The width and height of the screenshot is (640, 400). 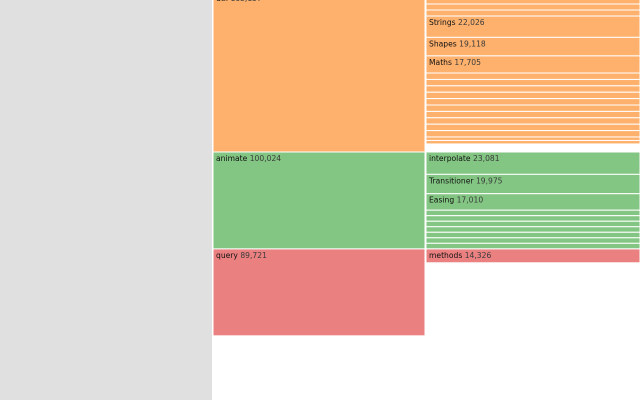 What do you see at coordinates (457, 22) in the screenshot?
I see `child-label-strings: Strings 22,026` at bounding box center [457, 22].